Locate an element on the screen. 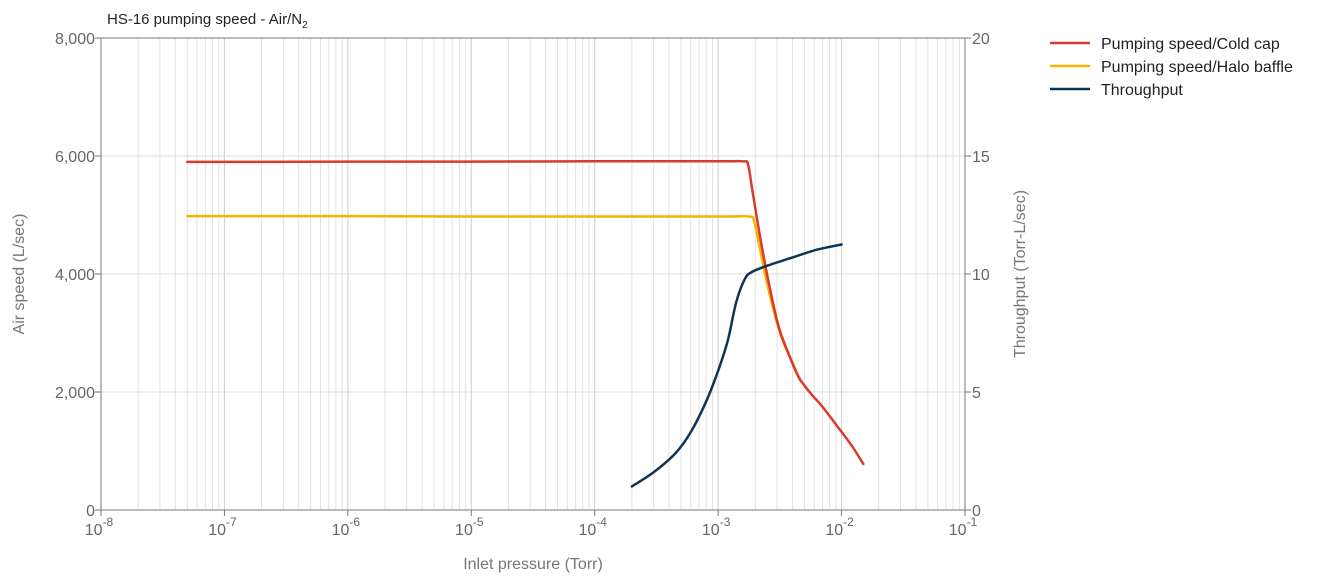 The width and height of the screenshot is (1341, 579). y-axis-title: Air speed (L/sec) is located at coordinates (19, 274).